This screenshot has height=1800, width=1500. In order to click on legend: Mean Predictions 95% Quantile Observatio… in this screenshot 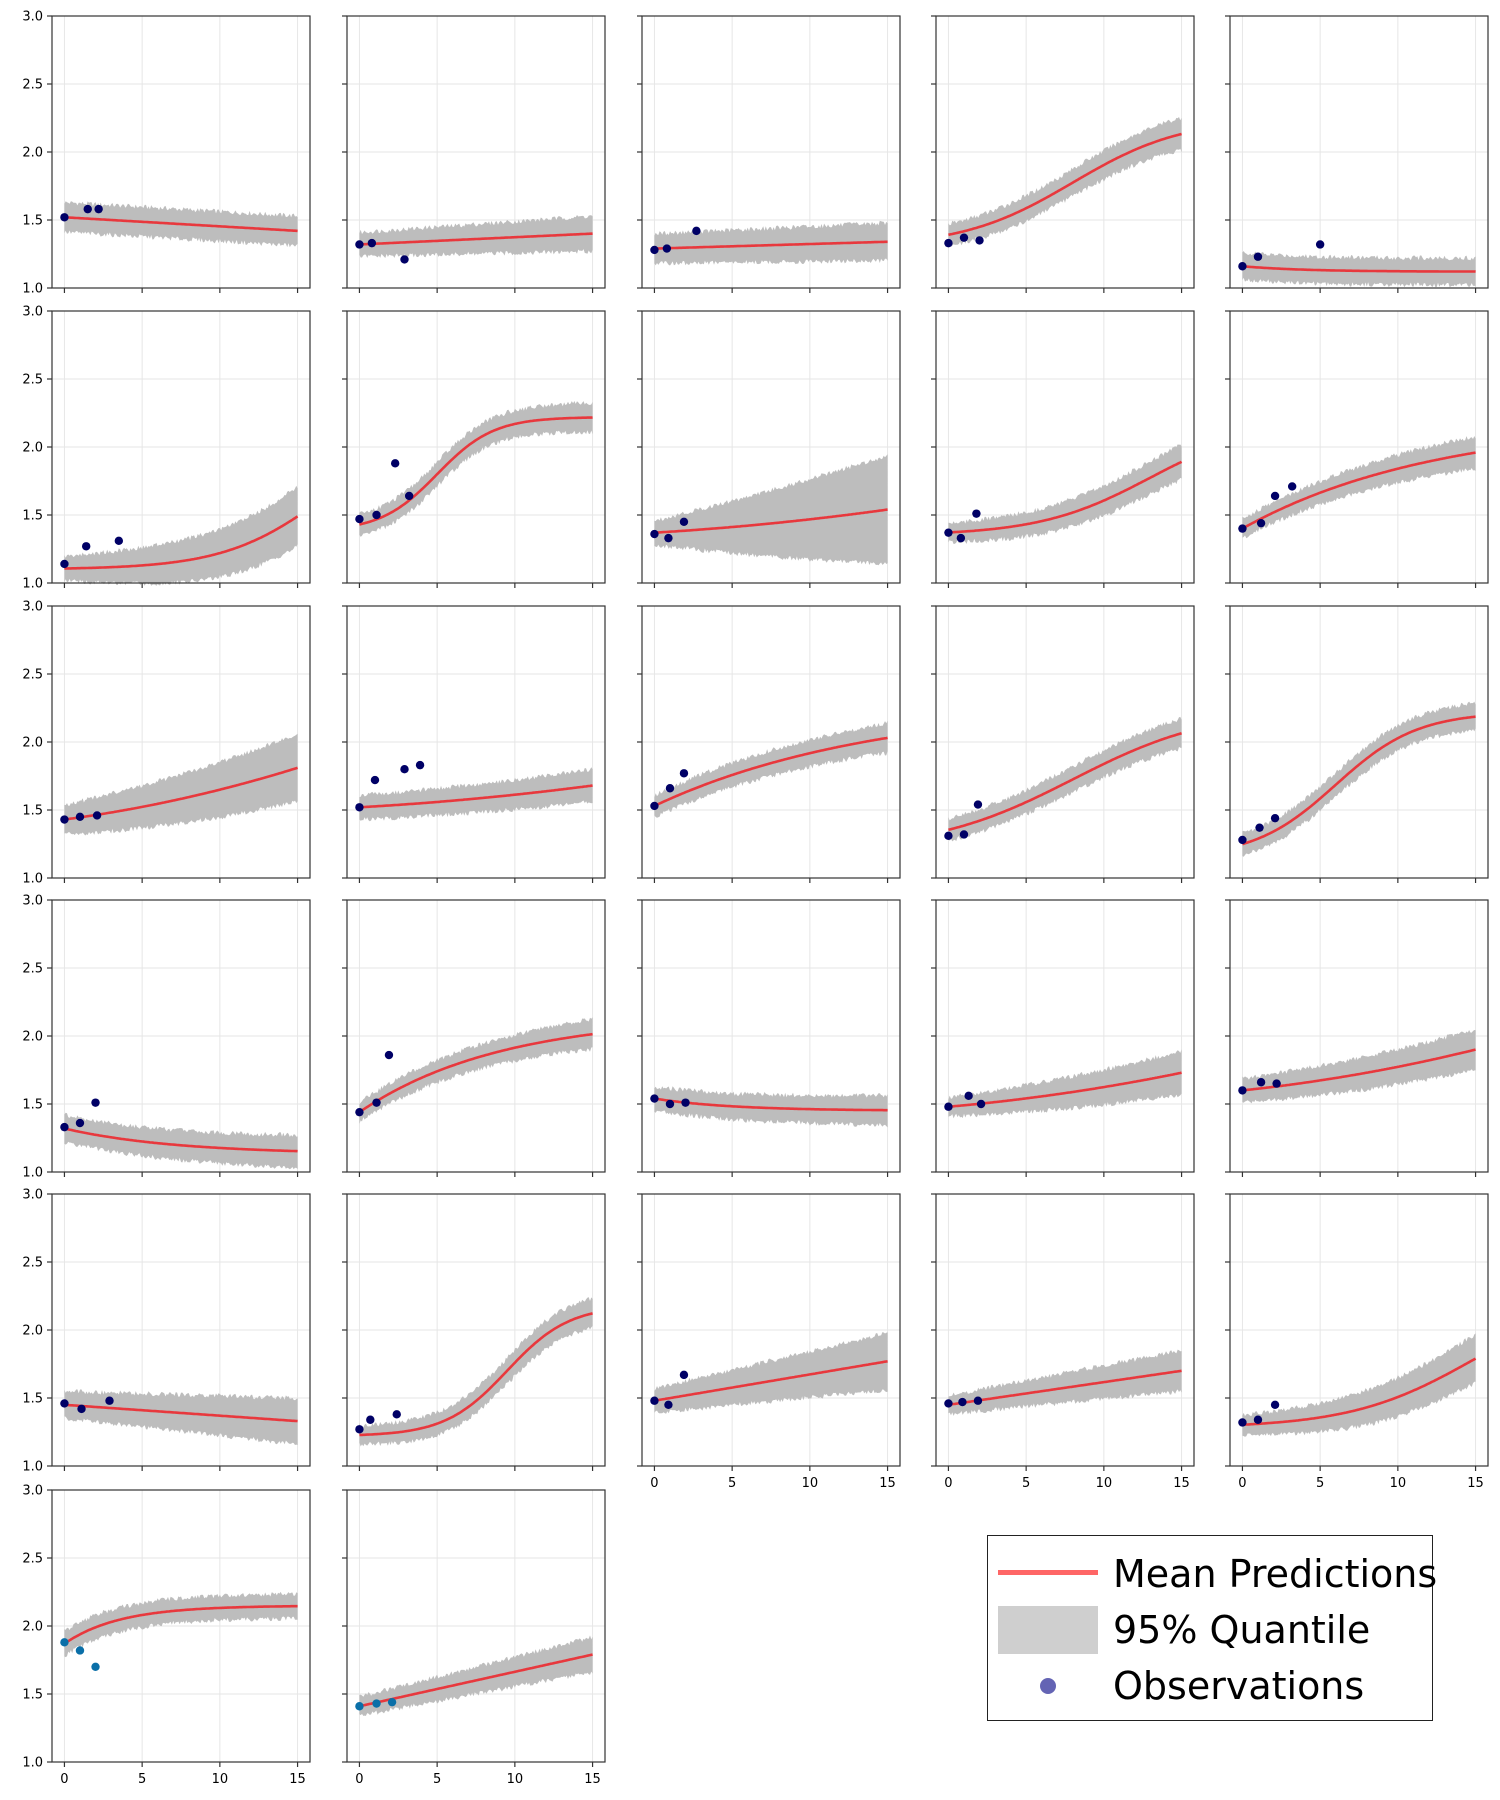, I will do `click(1212, 1628)`.